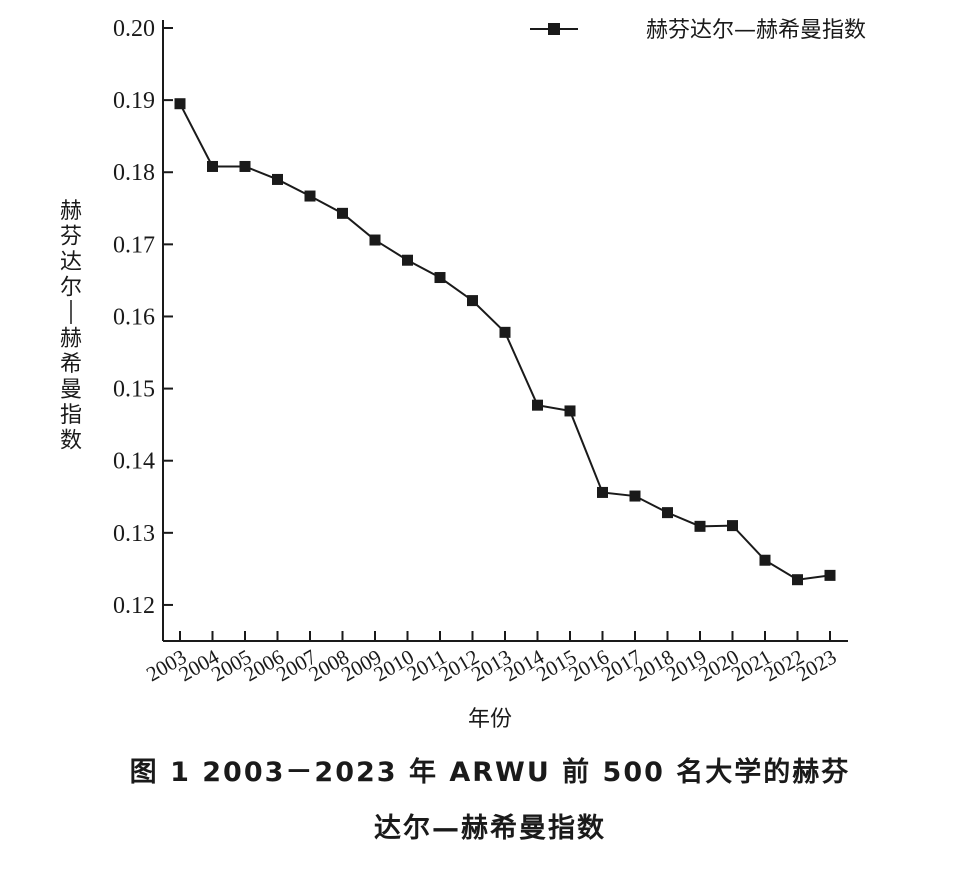 This screenshot has height=872, width=980. Describe the element at coordinates (134, 390) in the screenshot. I see `y-tick-label: 0.15` at that location.